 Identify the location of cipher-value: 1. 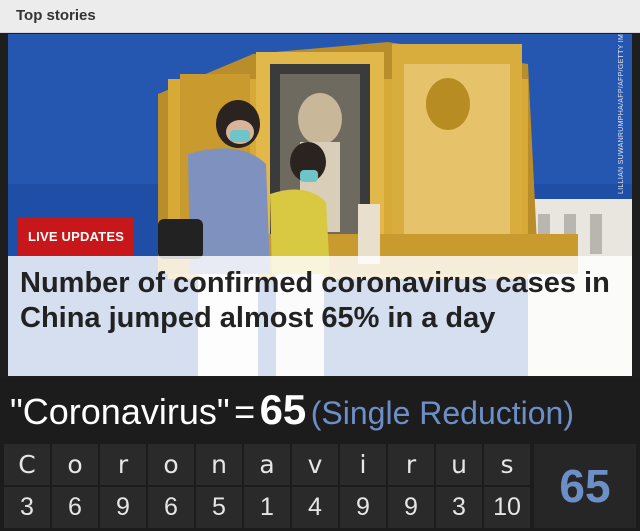
(267, 507).